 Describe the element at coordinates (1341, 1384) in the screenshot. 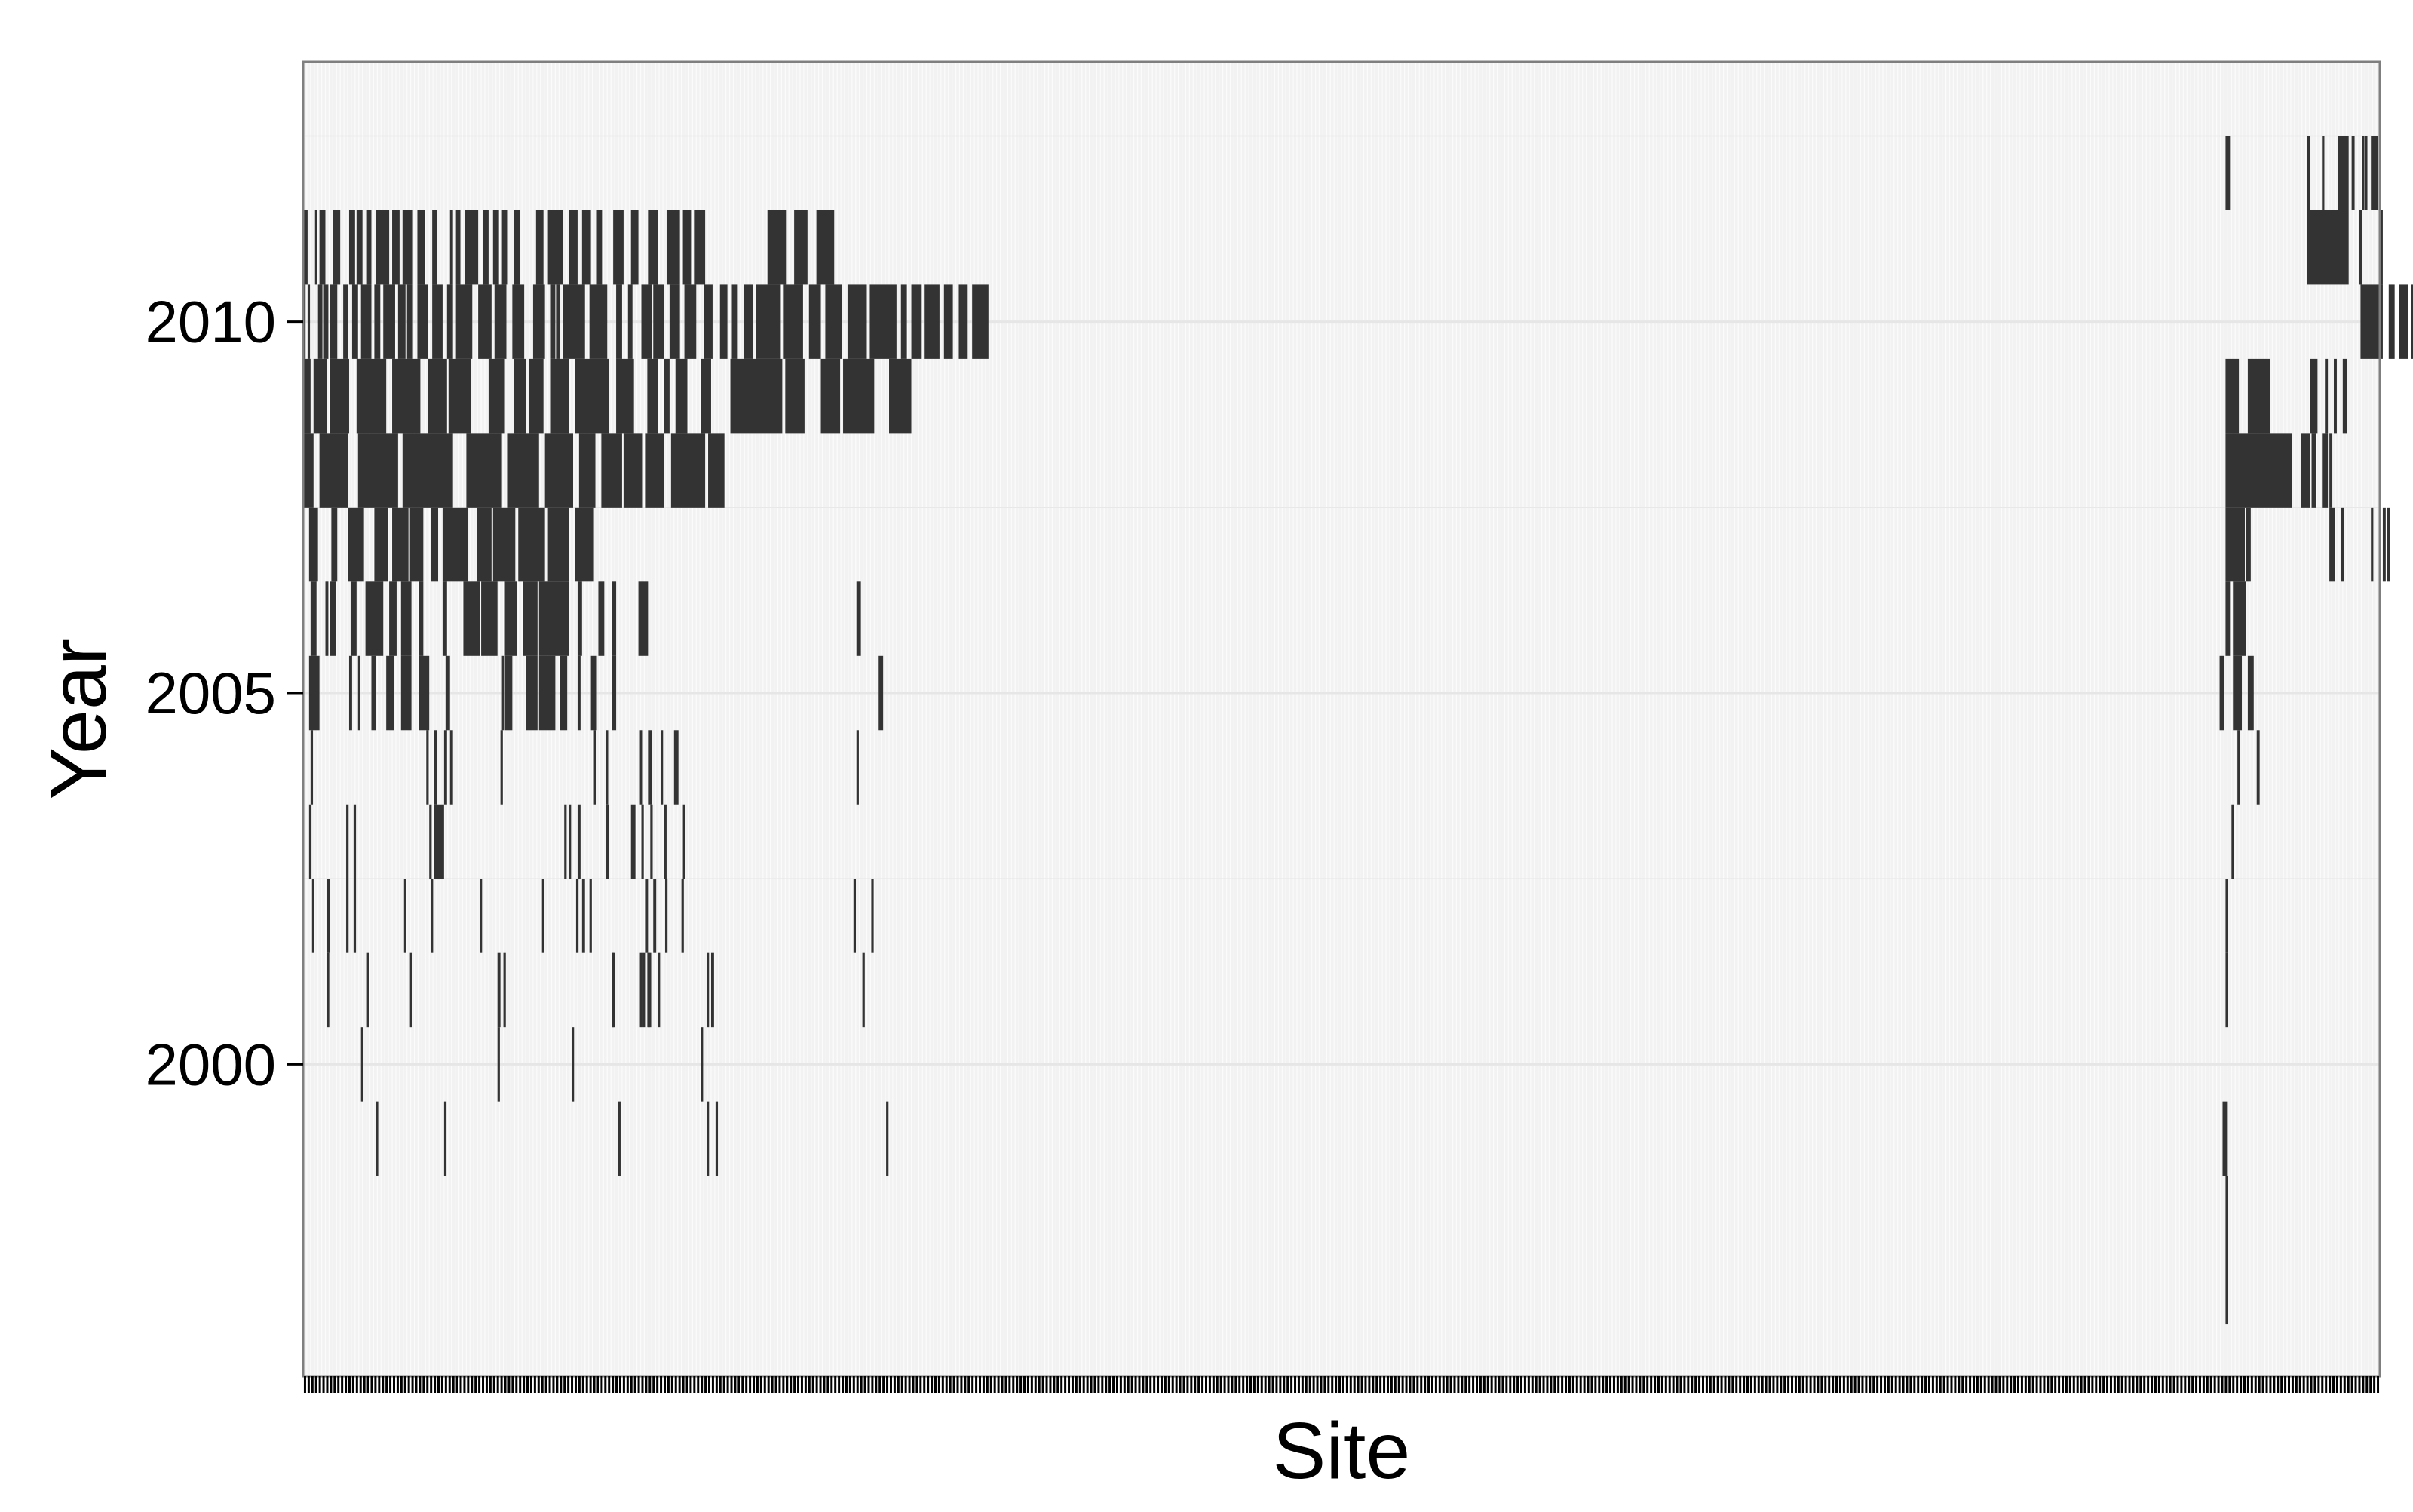

I see `x-ticks` at that location.